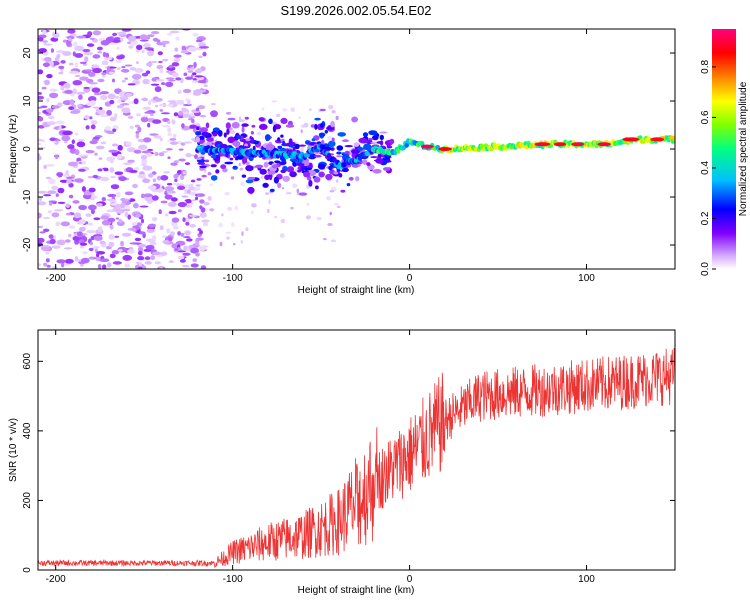  I want to click on colorbar-gradient, so click(724, 149).